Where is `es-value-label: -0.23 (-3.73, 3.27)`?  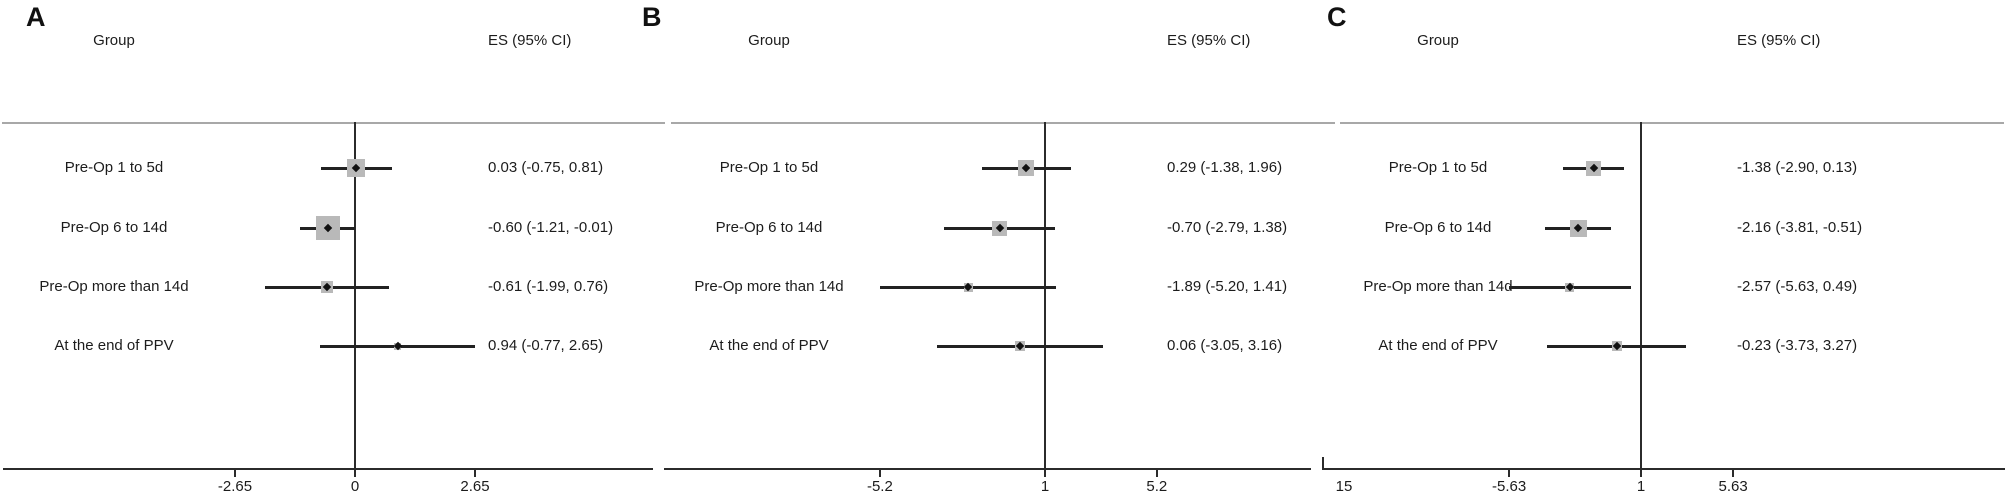
es-value-label: -0.23 (-3.73, 3.27) is located at coordinates (1797, 345).